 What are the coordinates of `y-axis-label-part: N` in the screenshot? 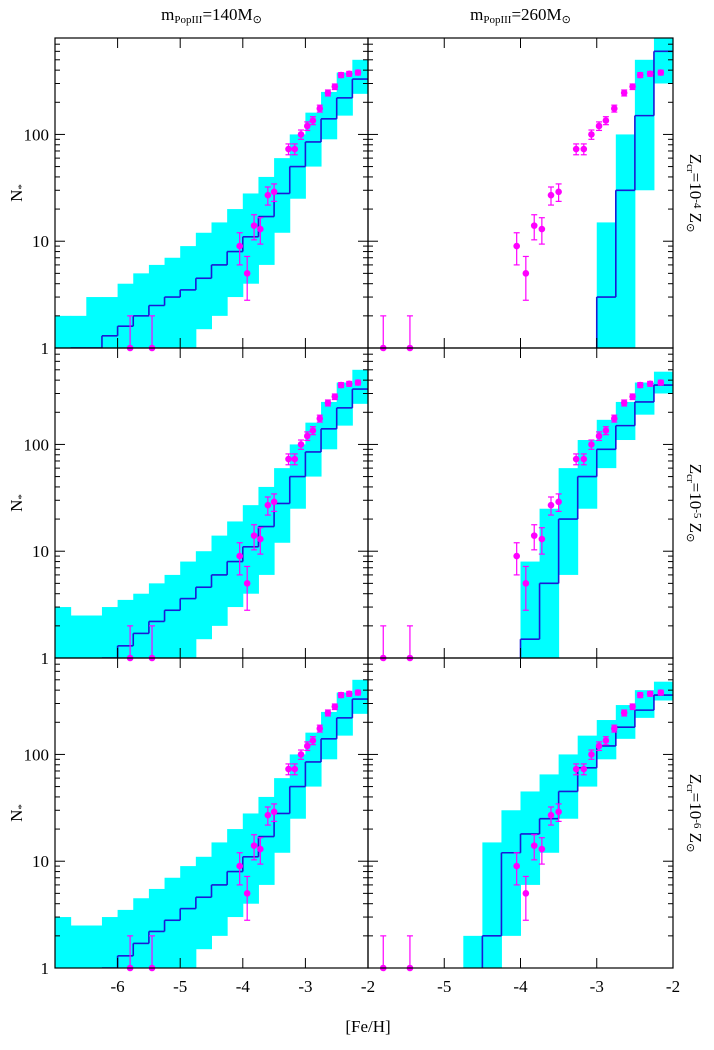 It's located at (16, 196).